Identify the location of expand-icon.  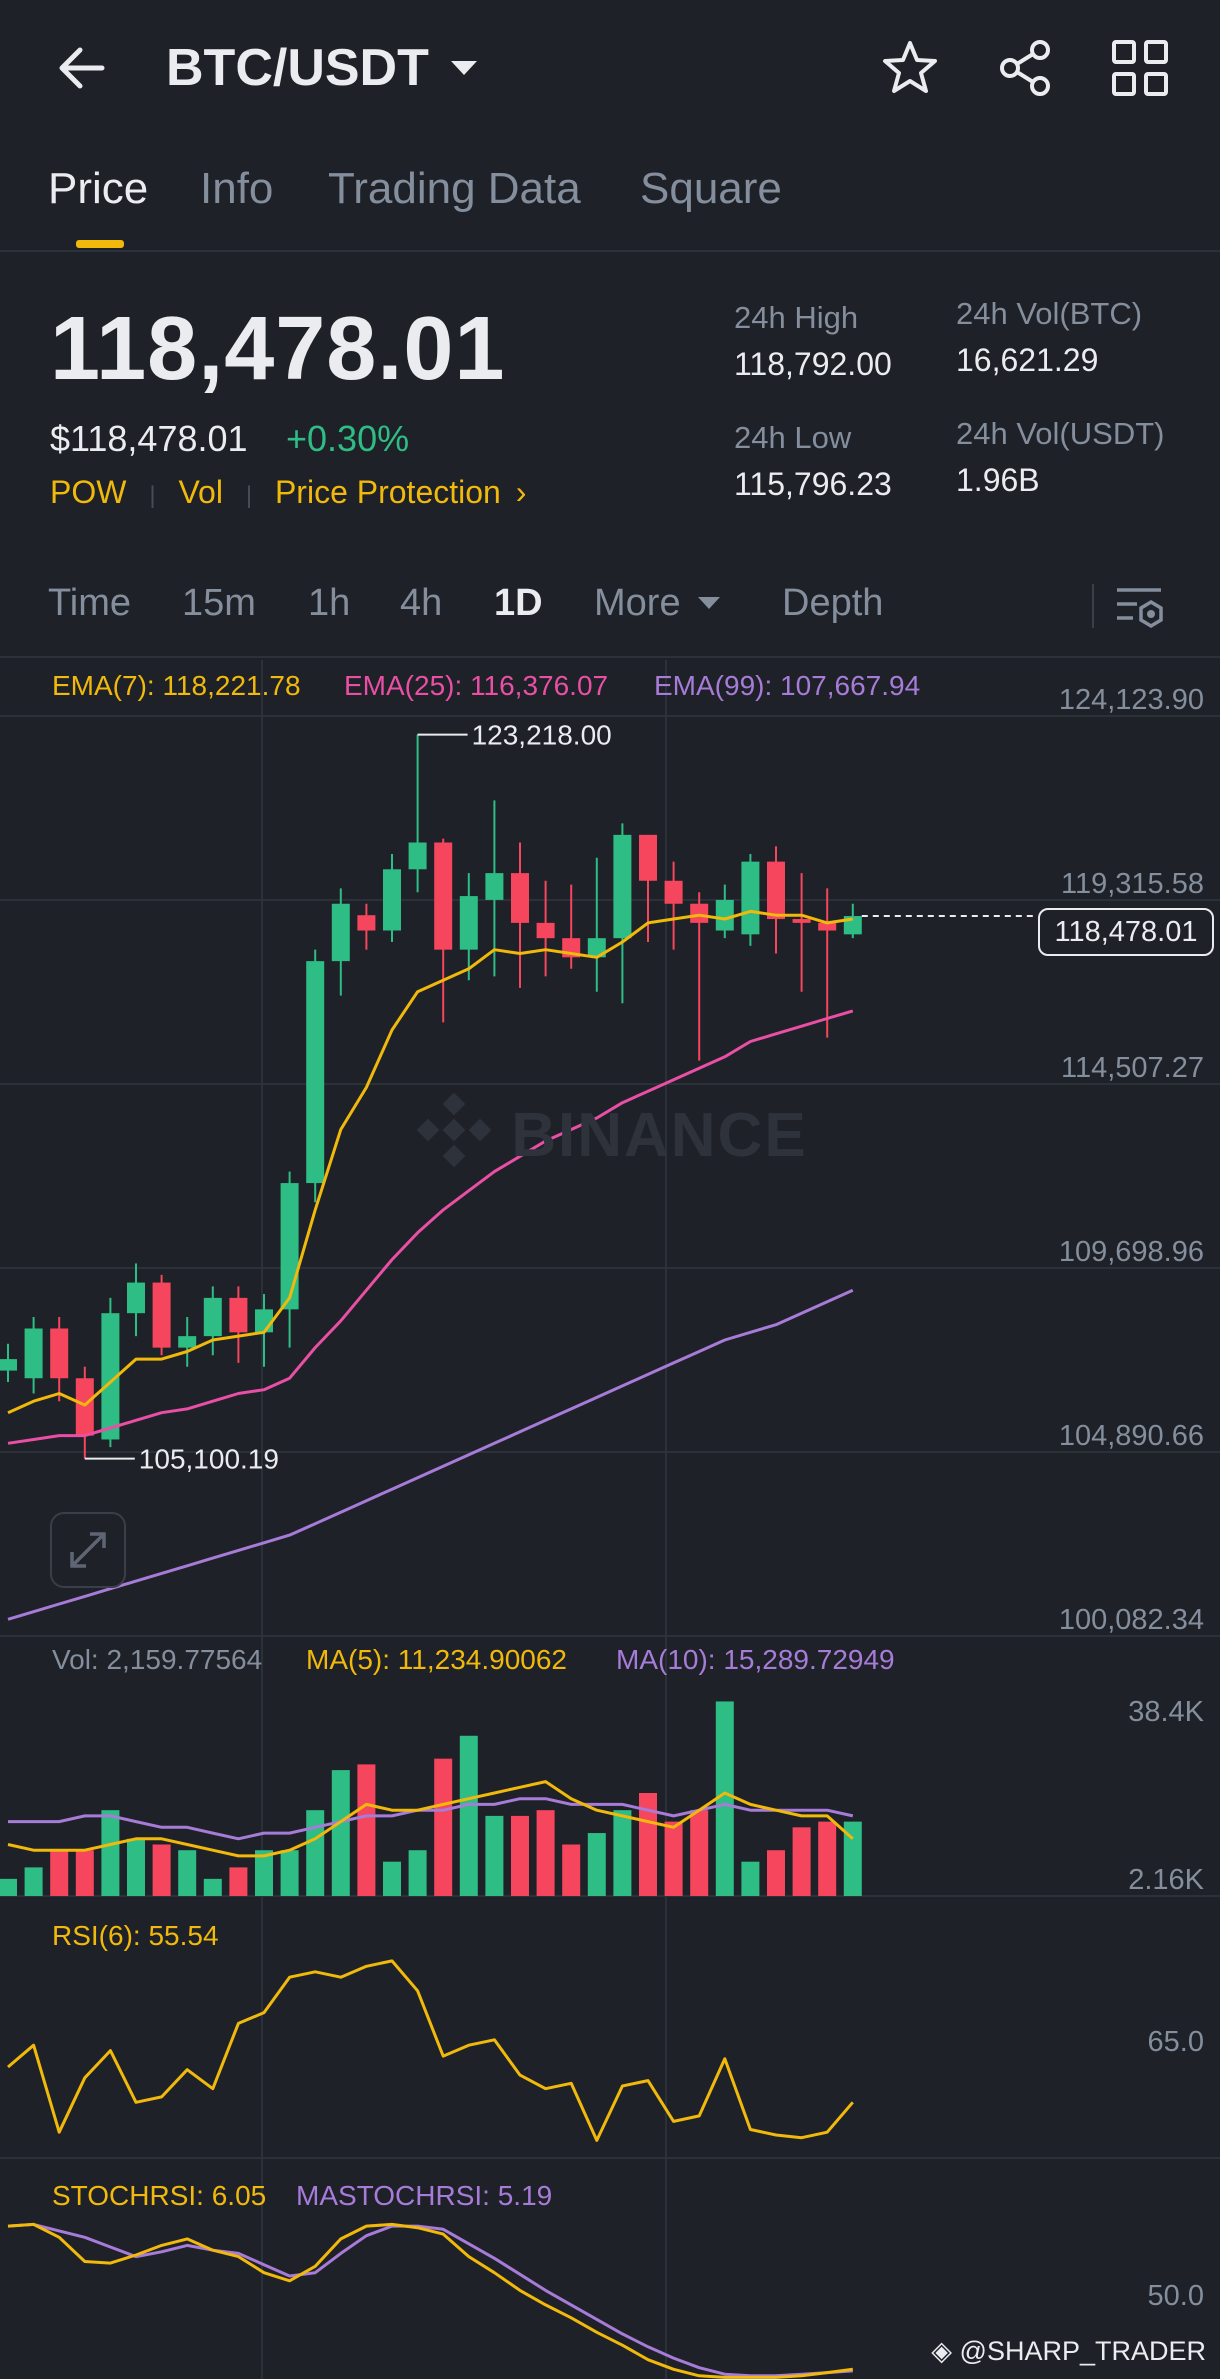
(88, 1550).